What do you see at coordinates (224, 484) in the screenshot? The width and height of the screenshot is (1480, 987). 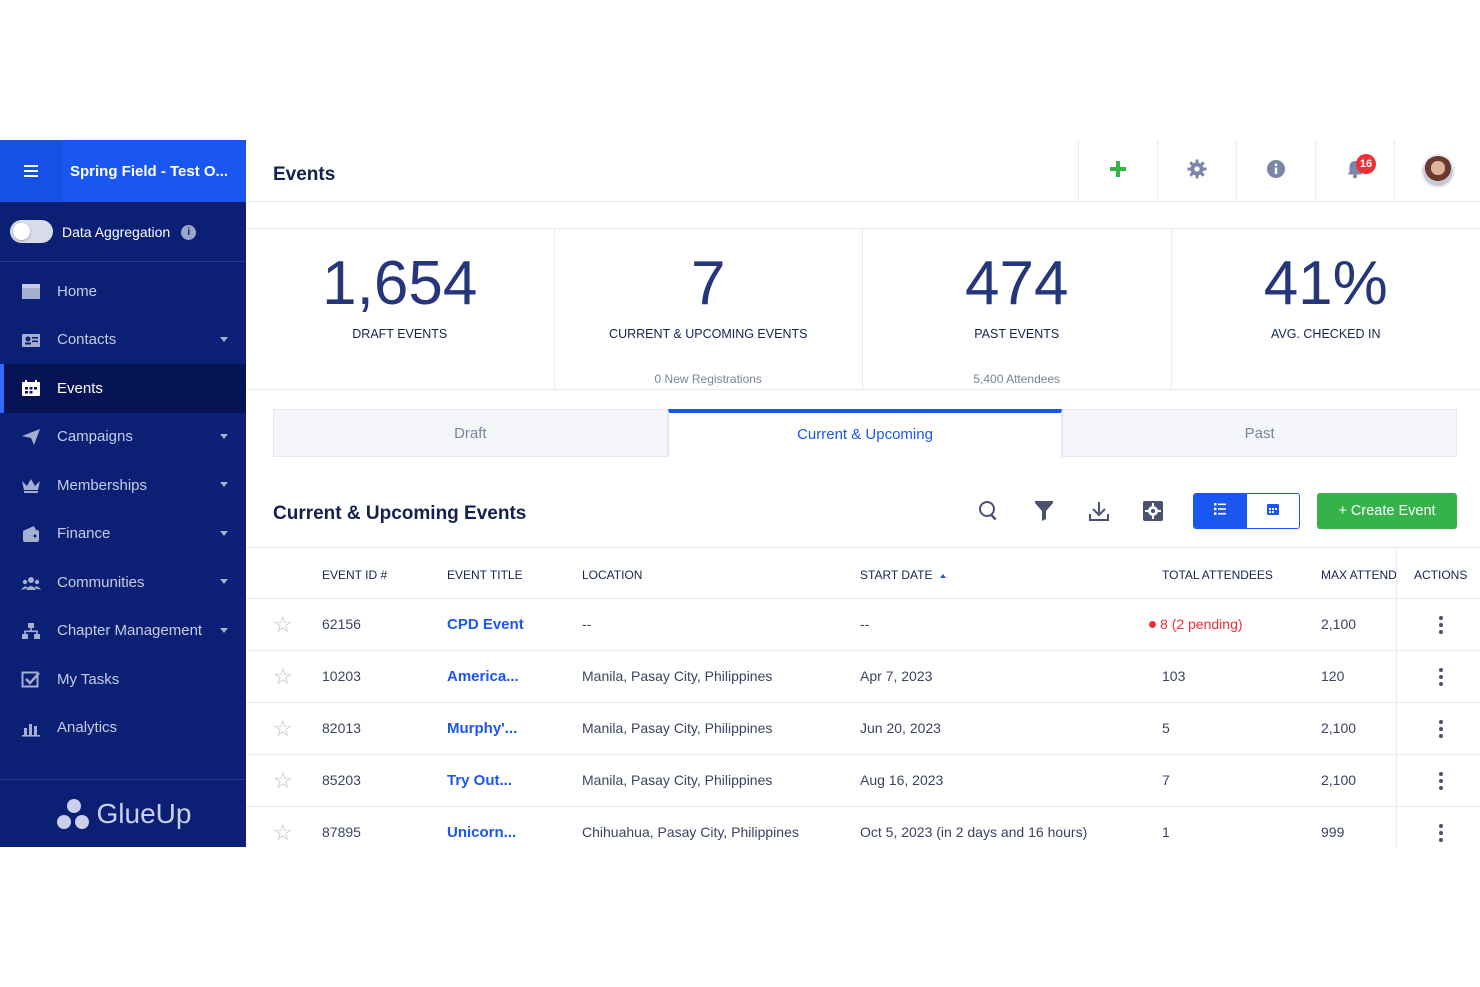 I see `chevron-down-icon` at bounding box center [224, 484].